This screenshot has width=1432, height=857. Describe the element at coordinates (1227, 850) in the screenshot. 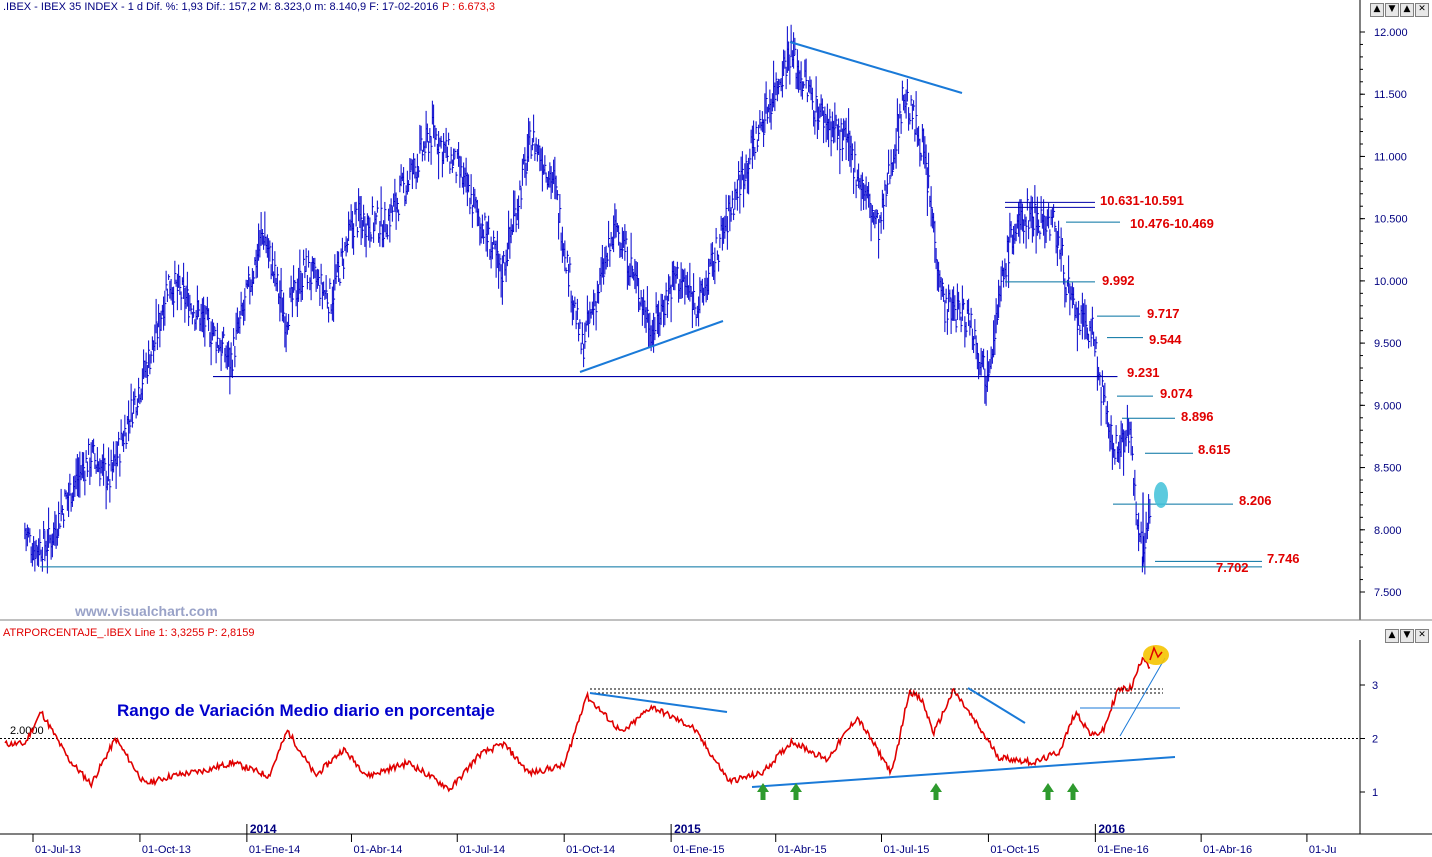

I see `time-tick-label: 01-Abr-16` at that location.